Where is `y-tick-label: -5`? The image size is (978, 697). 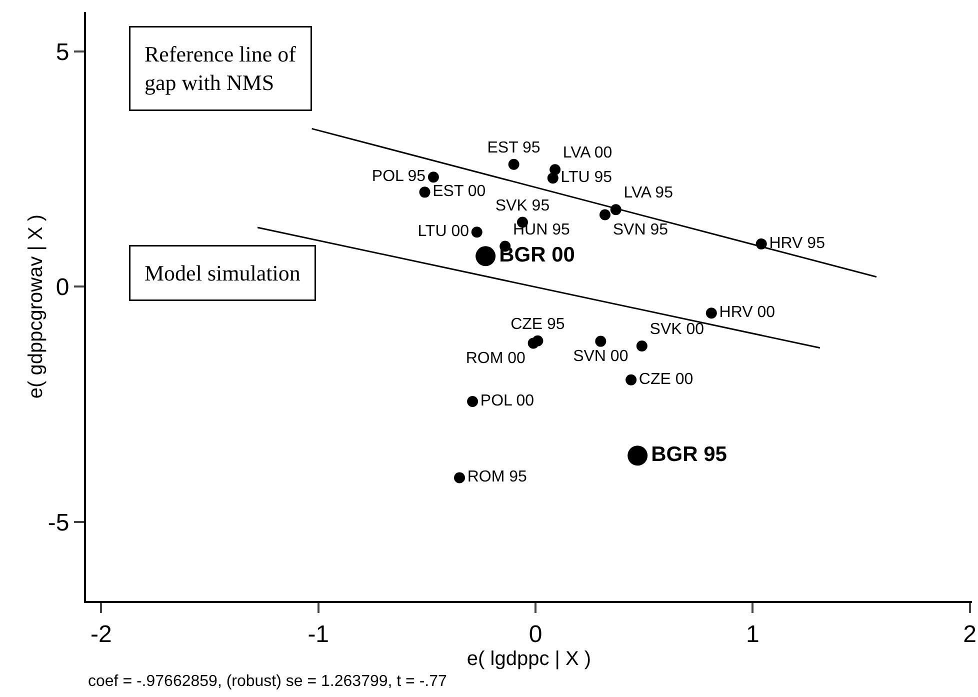
y-tick-label: -5 is located at coordinates (59, 522).